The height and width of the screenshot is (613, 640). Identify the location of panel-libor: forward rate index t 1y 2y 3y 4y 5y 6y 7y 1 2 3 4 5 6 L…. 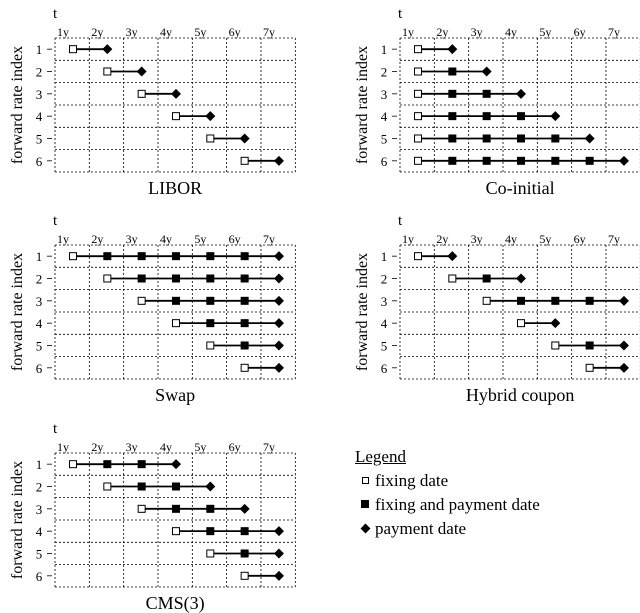
(152, 102).